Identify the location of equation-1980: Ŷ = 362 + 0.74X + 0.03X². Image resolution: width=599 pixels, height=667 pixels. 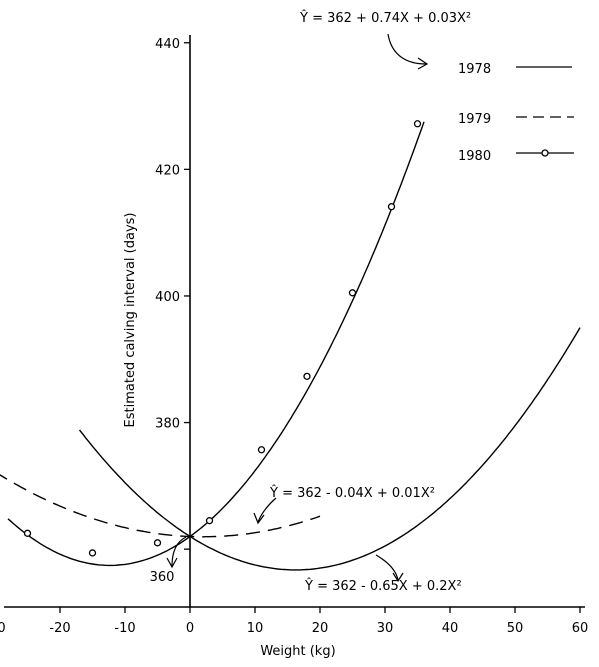
(385, 18).